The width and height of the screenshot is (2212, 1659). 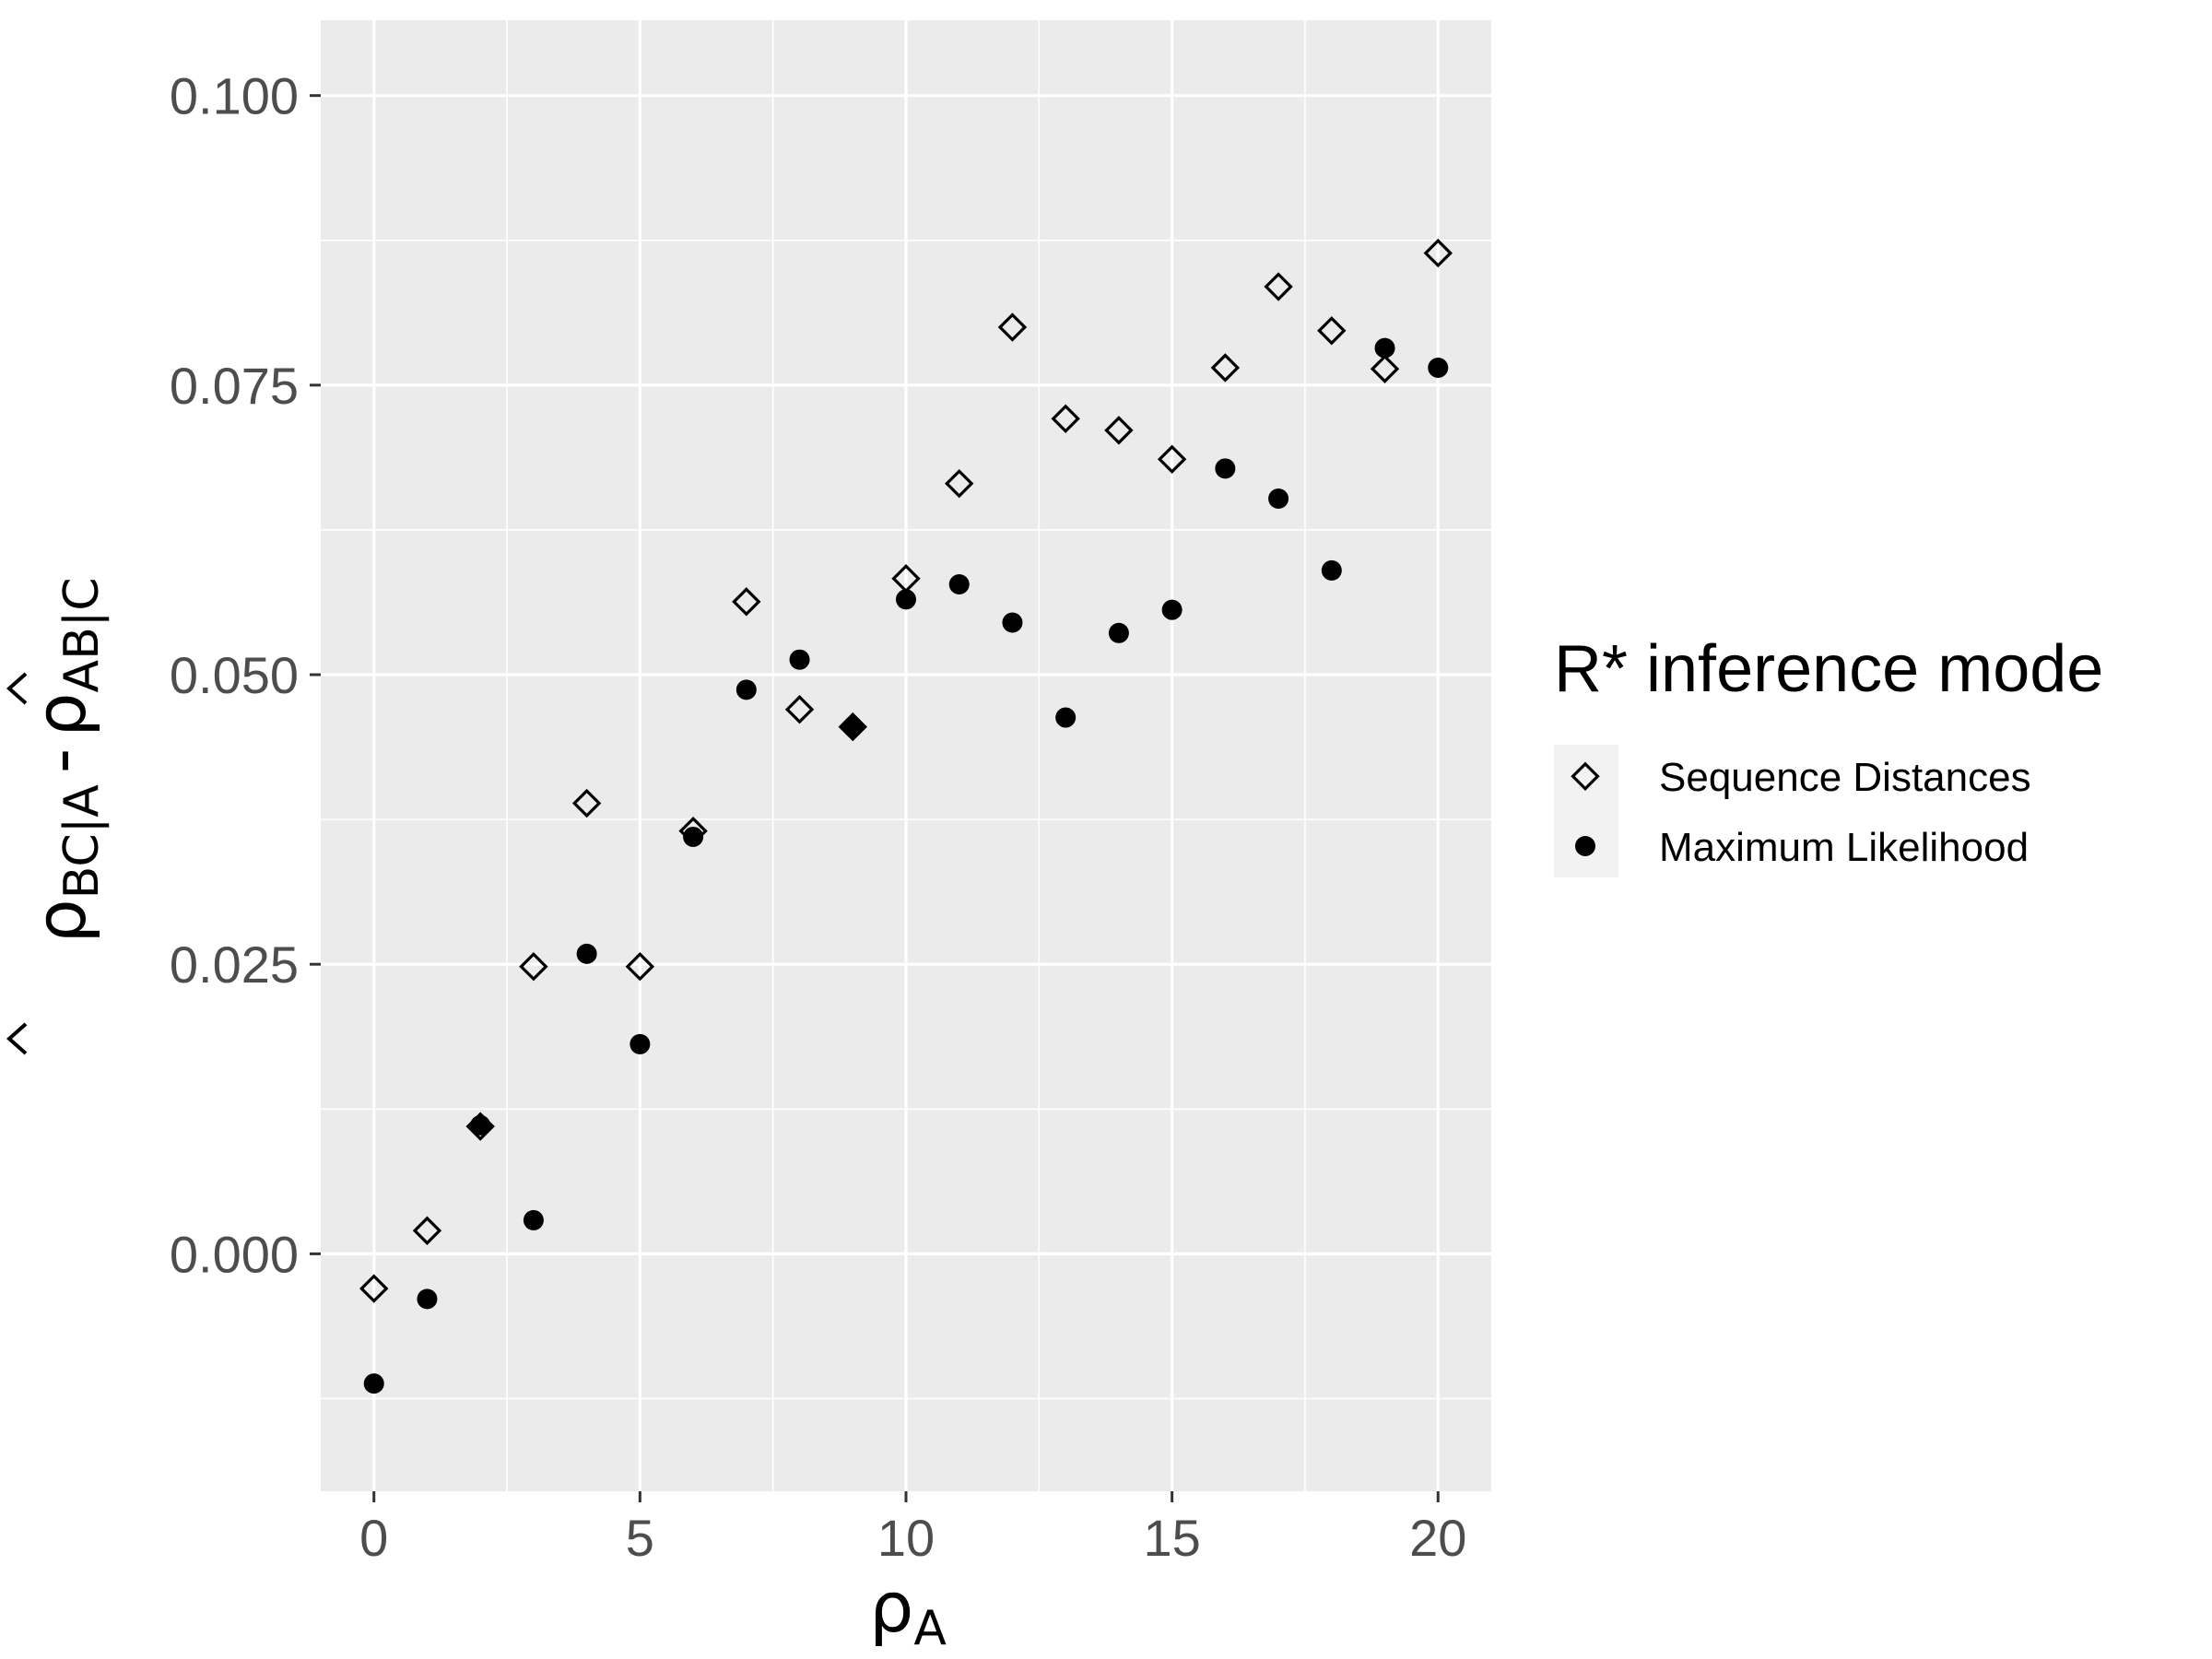 I want to click on y-tick-label: 0.050, so click(x=234, y=675).